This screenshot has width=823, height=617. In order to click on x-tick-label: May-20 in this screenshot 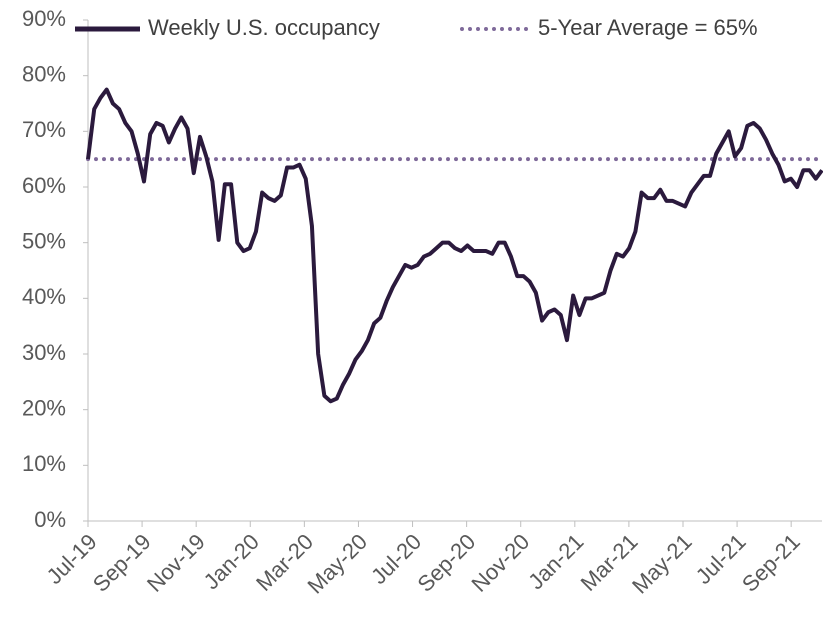, I will do `click(338, 564)`.